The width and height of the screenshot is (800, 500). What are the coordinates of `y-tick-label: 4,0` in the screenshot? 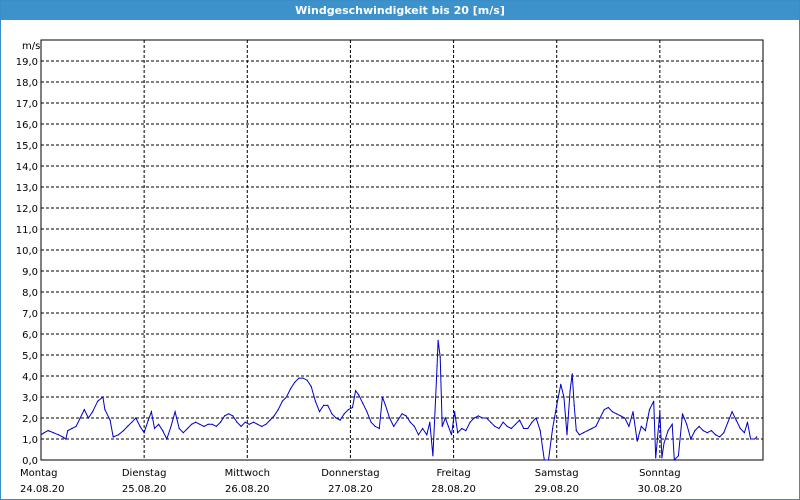 It's located at (30, 377).